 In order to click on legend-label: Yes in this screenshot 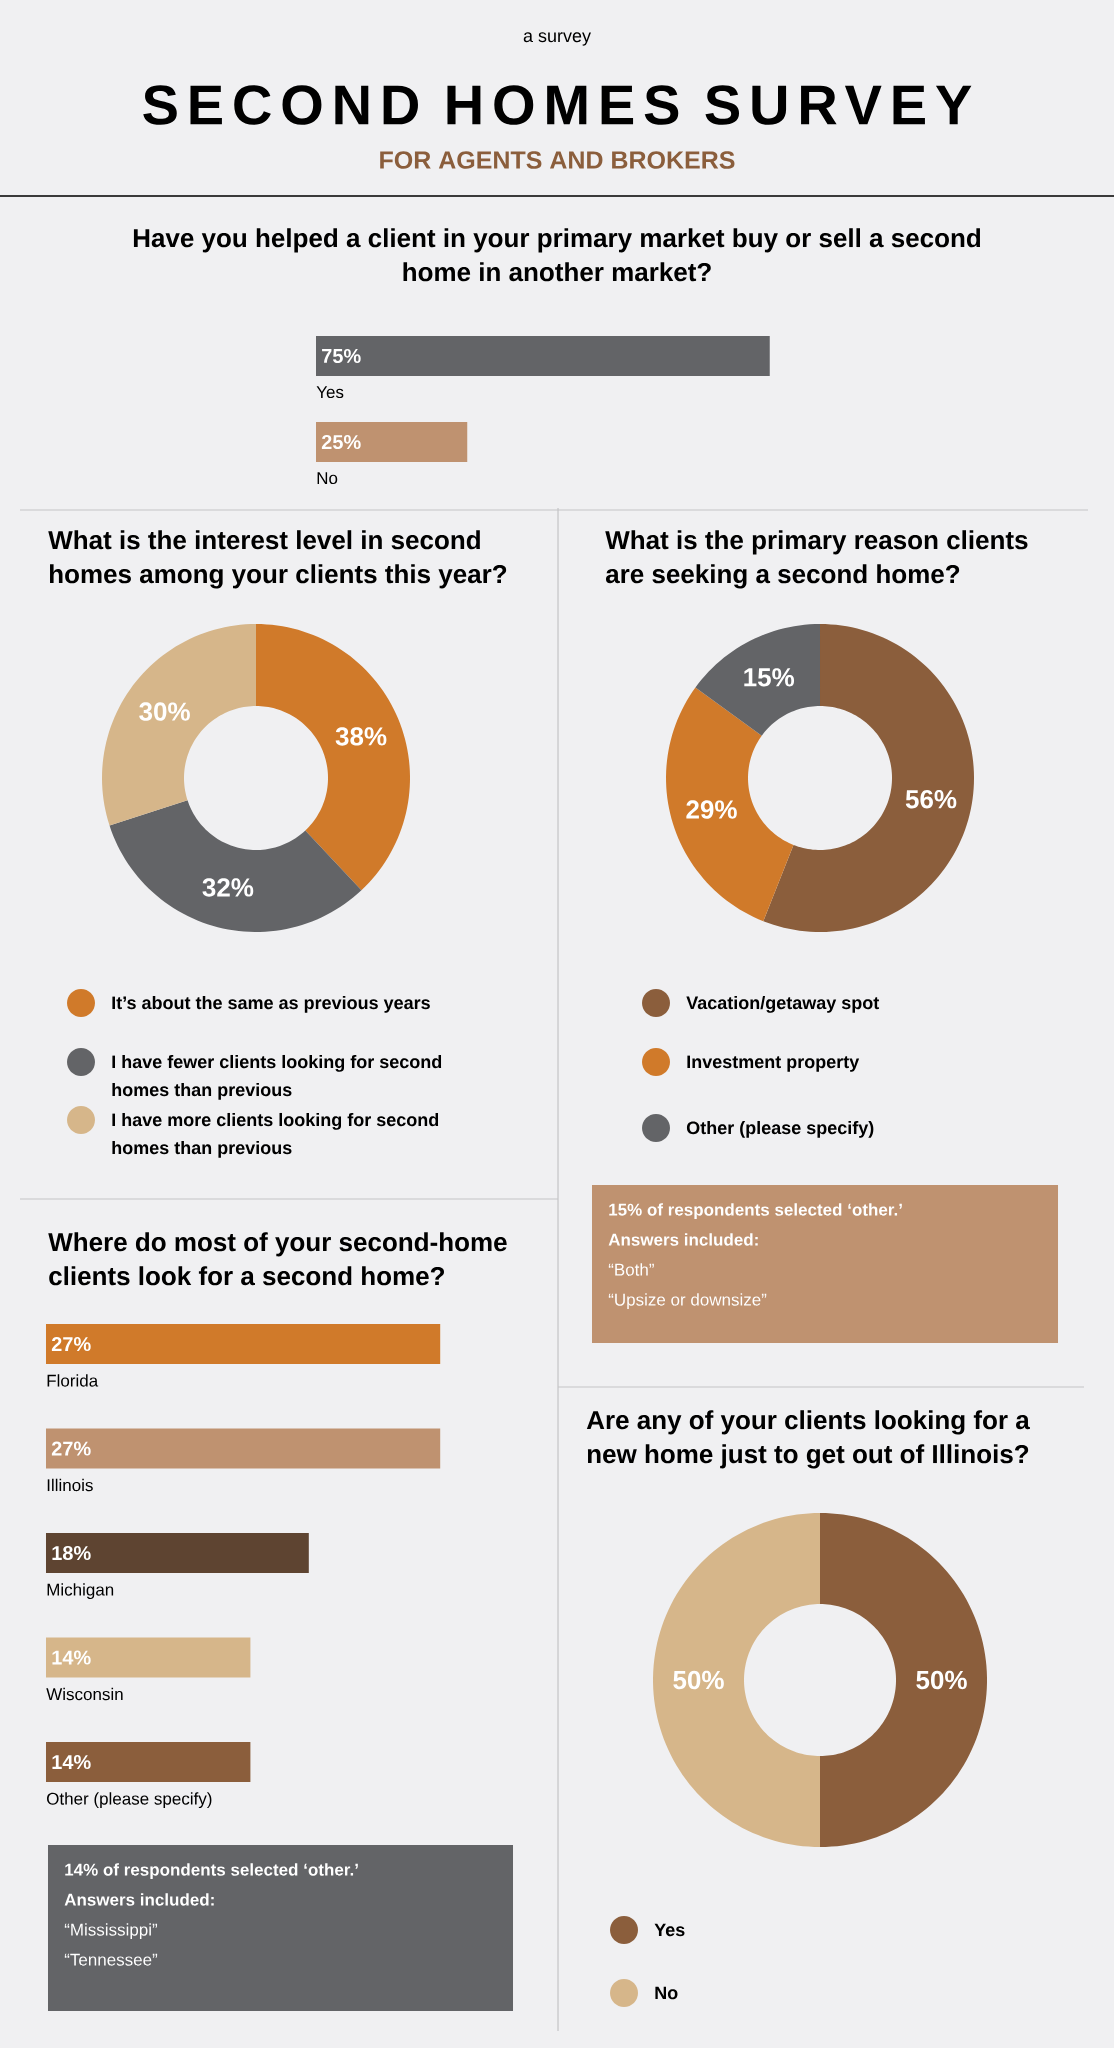, I will do `click(669, 1930)`.